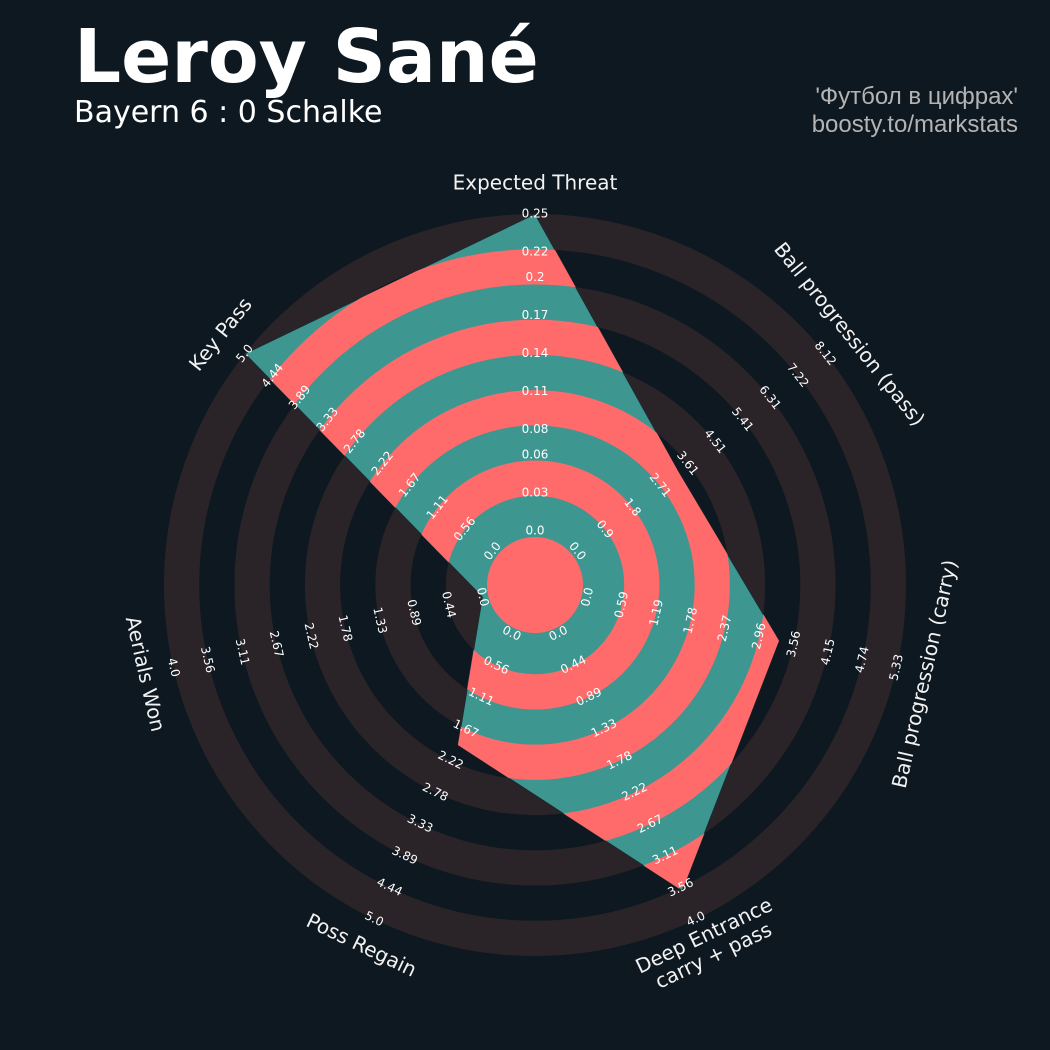 This screenshot has height=1050, width=1050. What do you see at coordinates (915, 124) in the screenshot?
I see `credit: boosty.to/markstats` at bounding box center [915, 124].